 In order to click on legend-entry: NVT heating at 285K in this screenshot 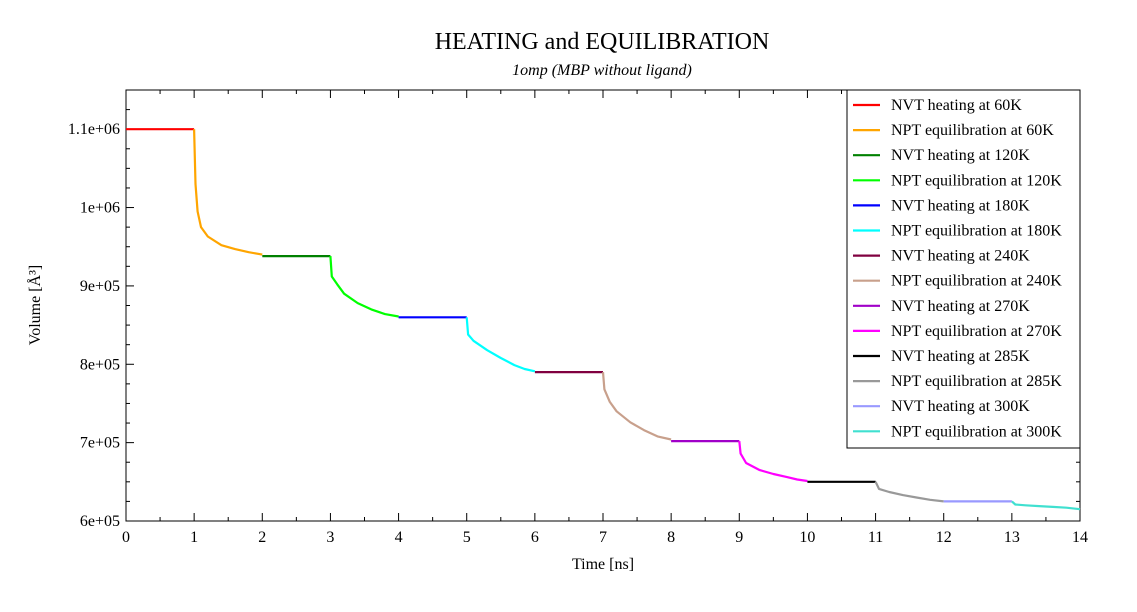, I will do `click(960, 356)`.